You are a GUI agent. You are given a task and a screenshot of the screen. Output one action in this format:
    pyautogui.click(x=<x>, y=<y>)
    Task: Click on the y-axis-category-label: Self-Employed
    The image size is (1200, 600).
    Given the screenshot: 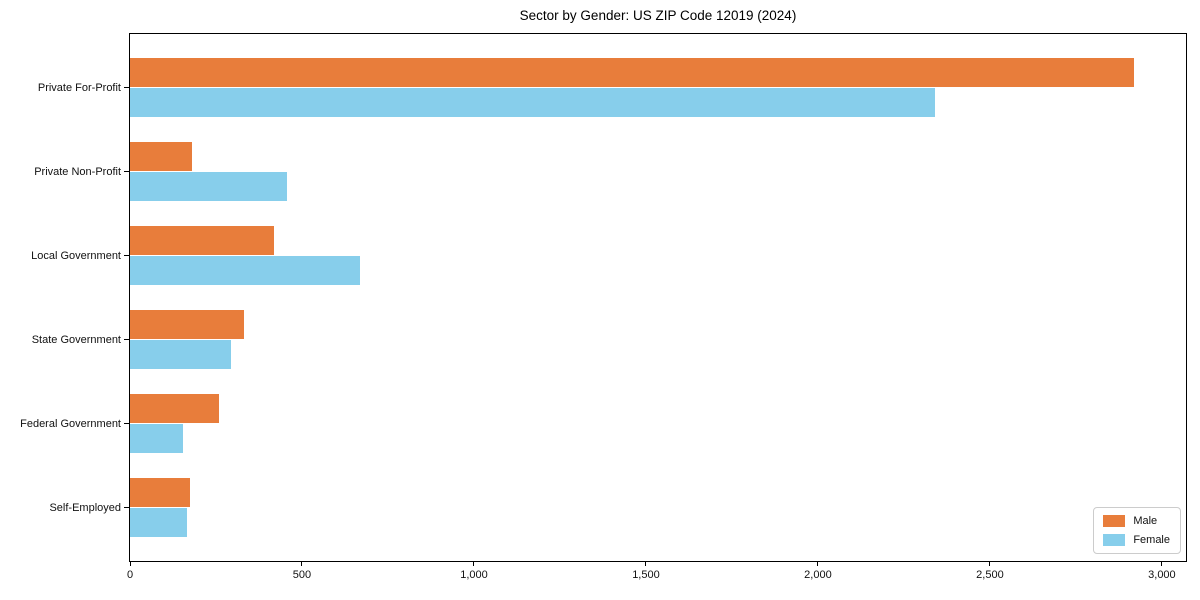 What is the action you would take?
    pyautogui.click(x=85, y=507)
    